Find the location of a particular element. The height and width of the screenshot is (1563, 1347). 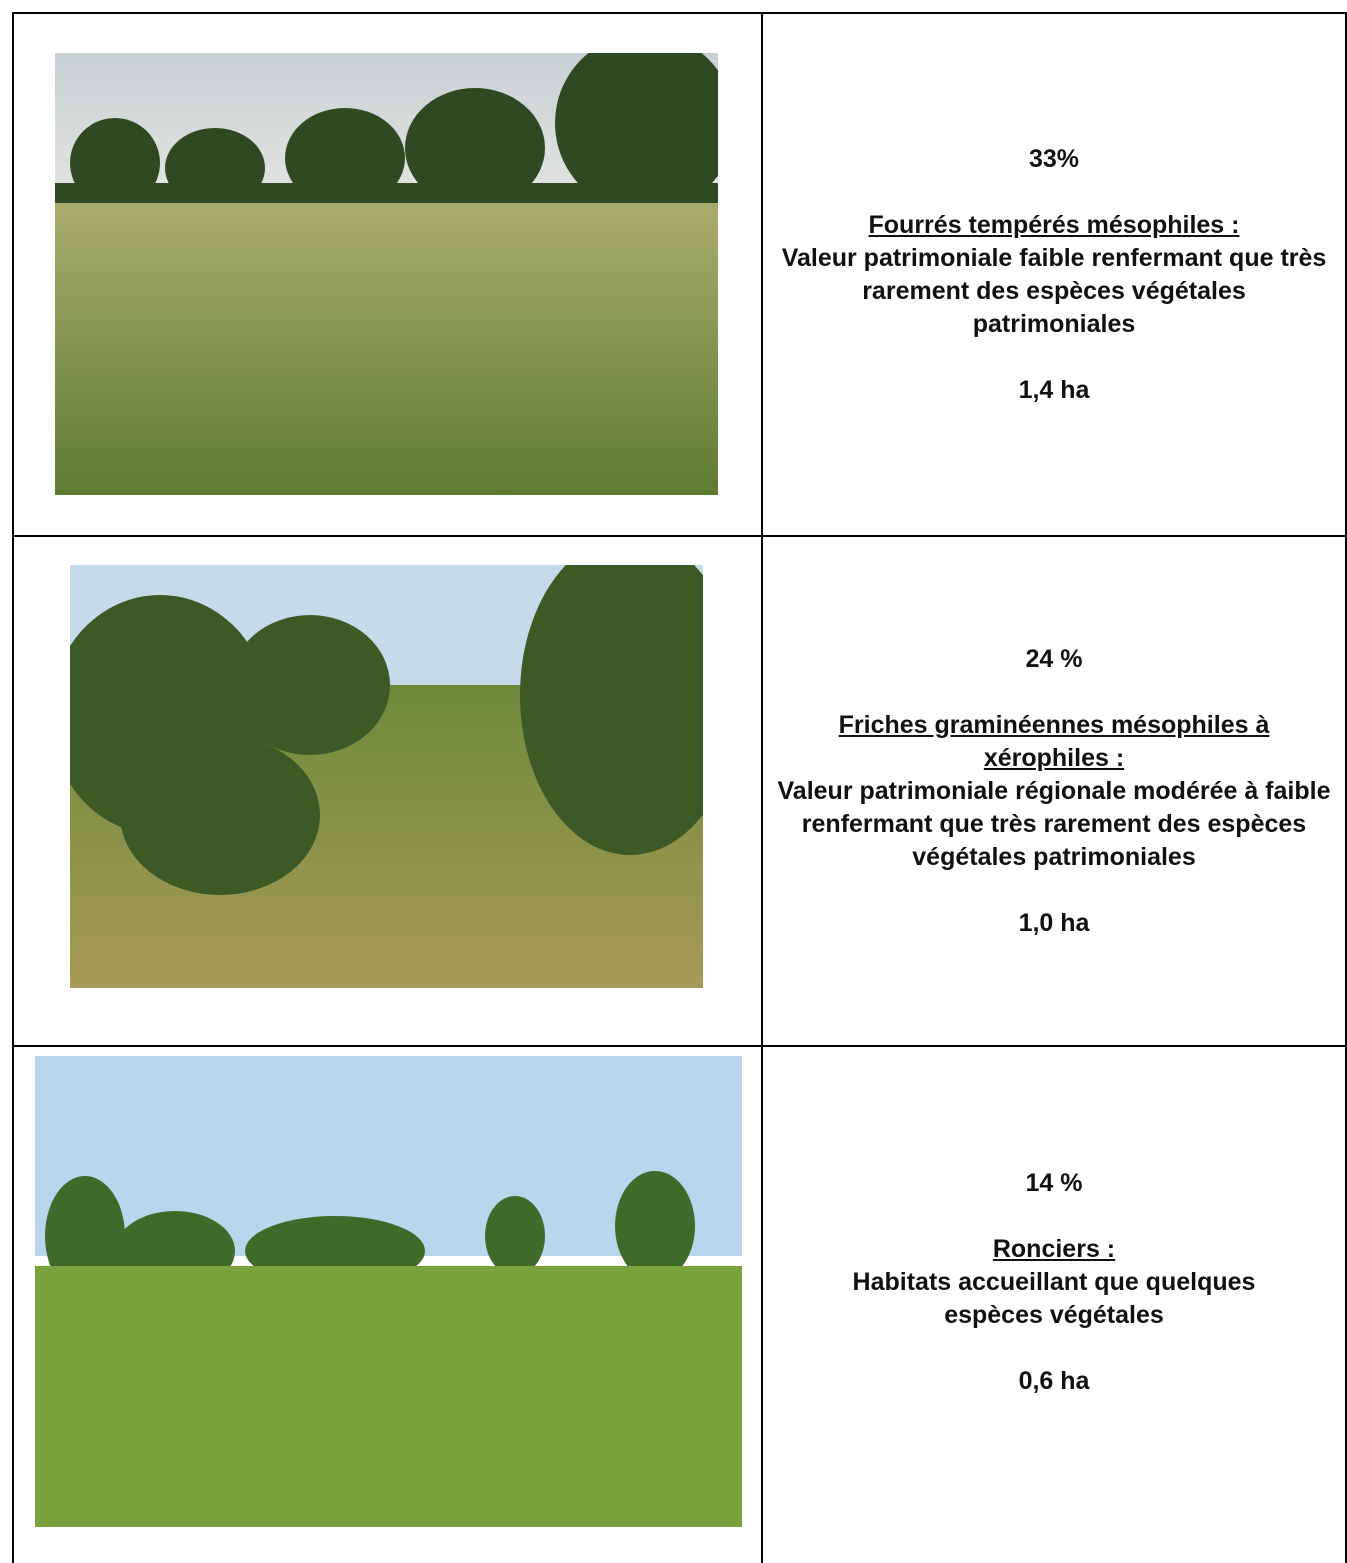

percent: 24 % is located at coordinates (1054, 658).